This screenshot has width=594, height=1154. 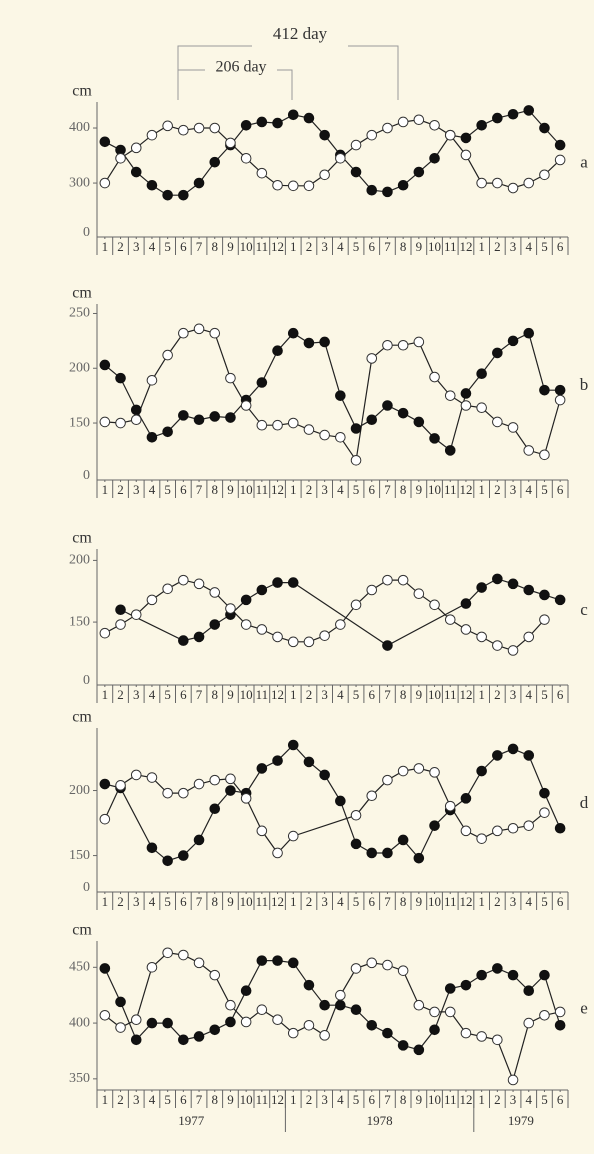 I want to click on label-bg, so click(x=241, y=69).